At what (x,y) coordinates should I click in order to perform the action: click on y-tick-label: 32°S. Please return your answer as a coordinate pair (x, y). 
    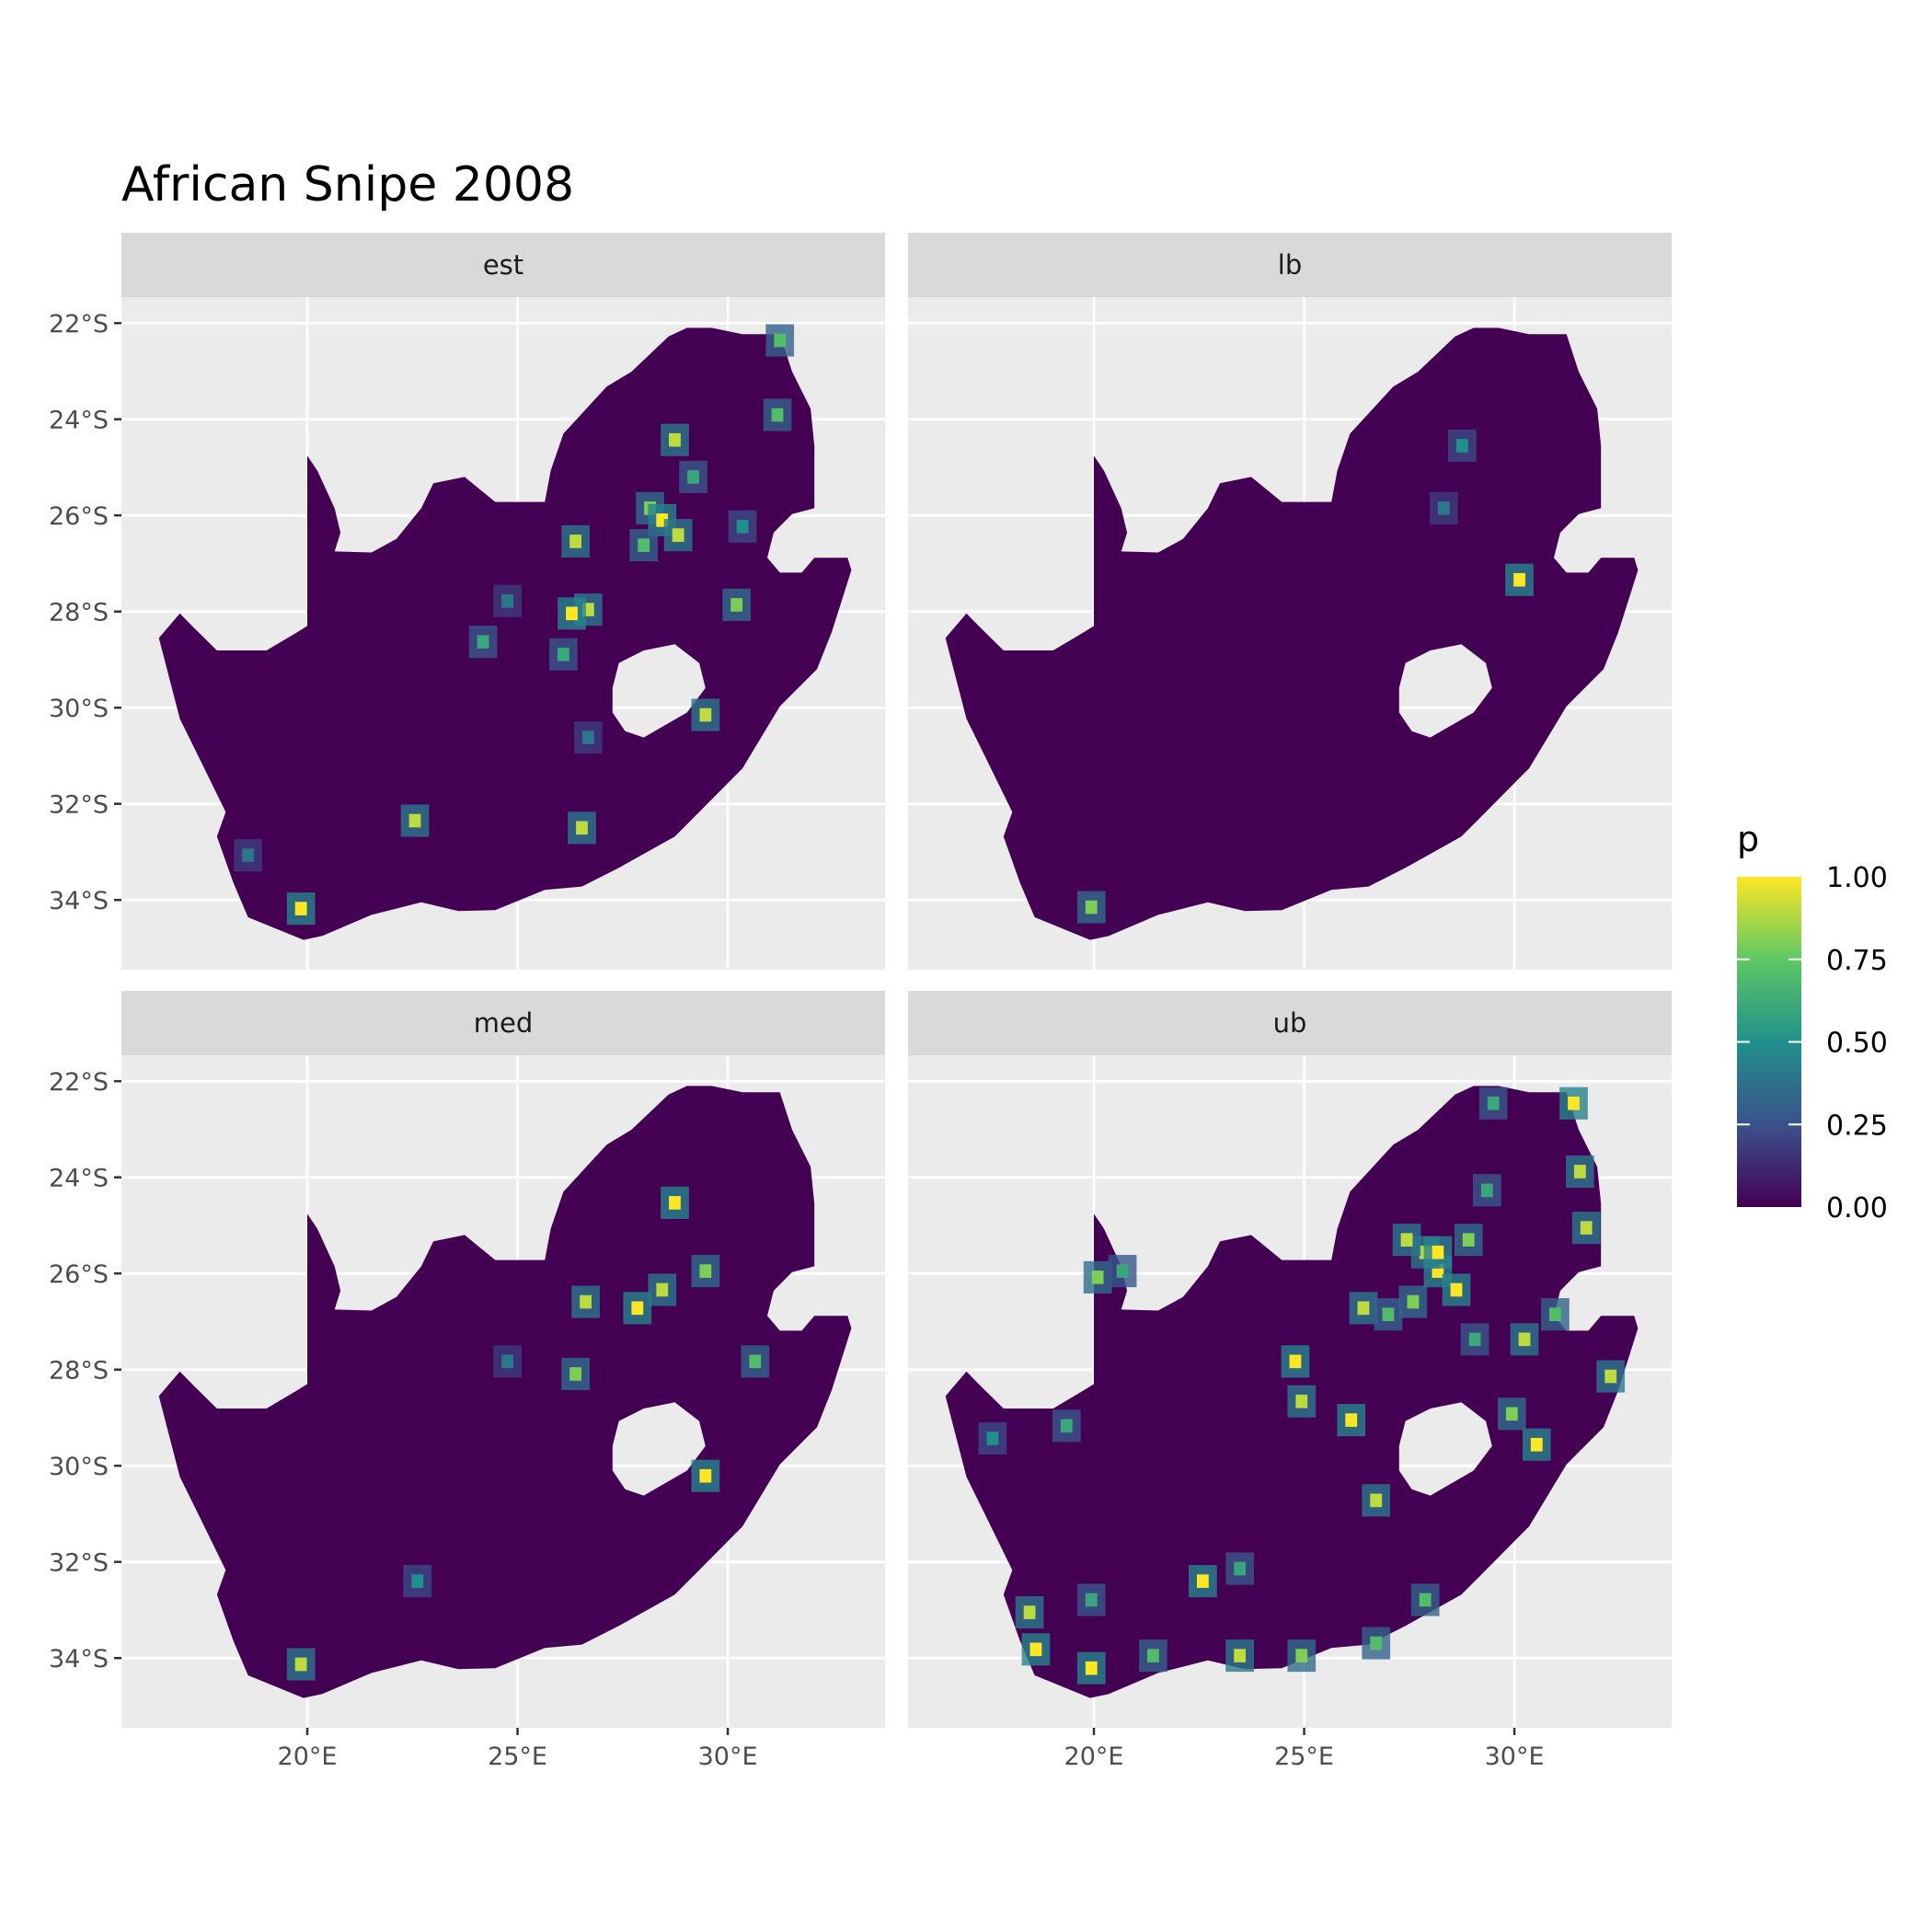
    Looking at the image, I should click on (79, 805).